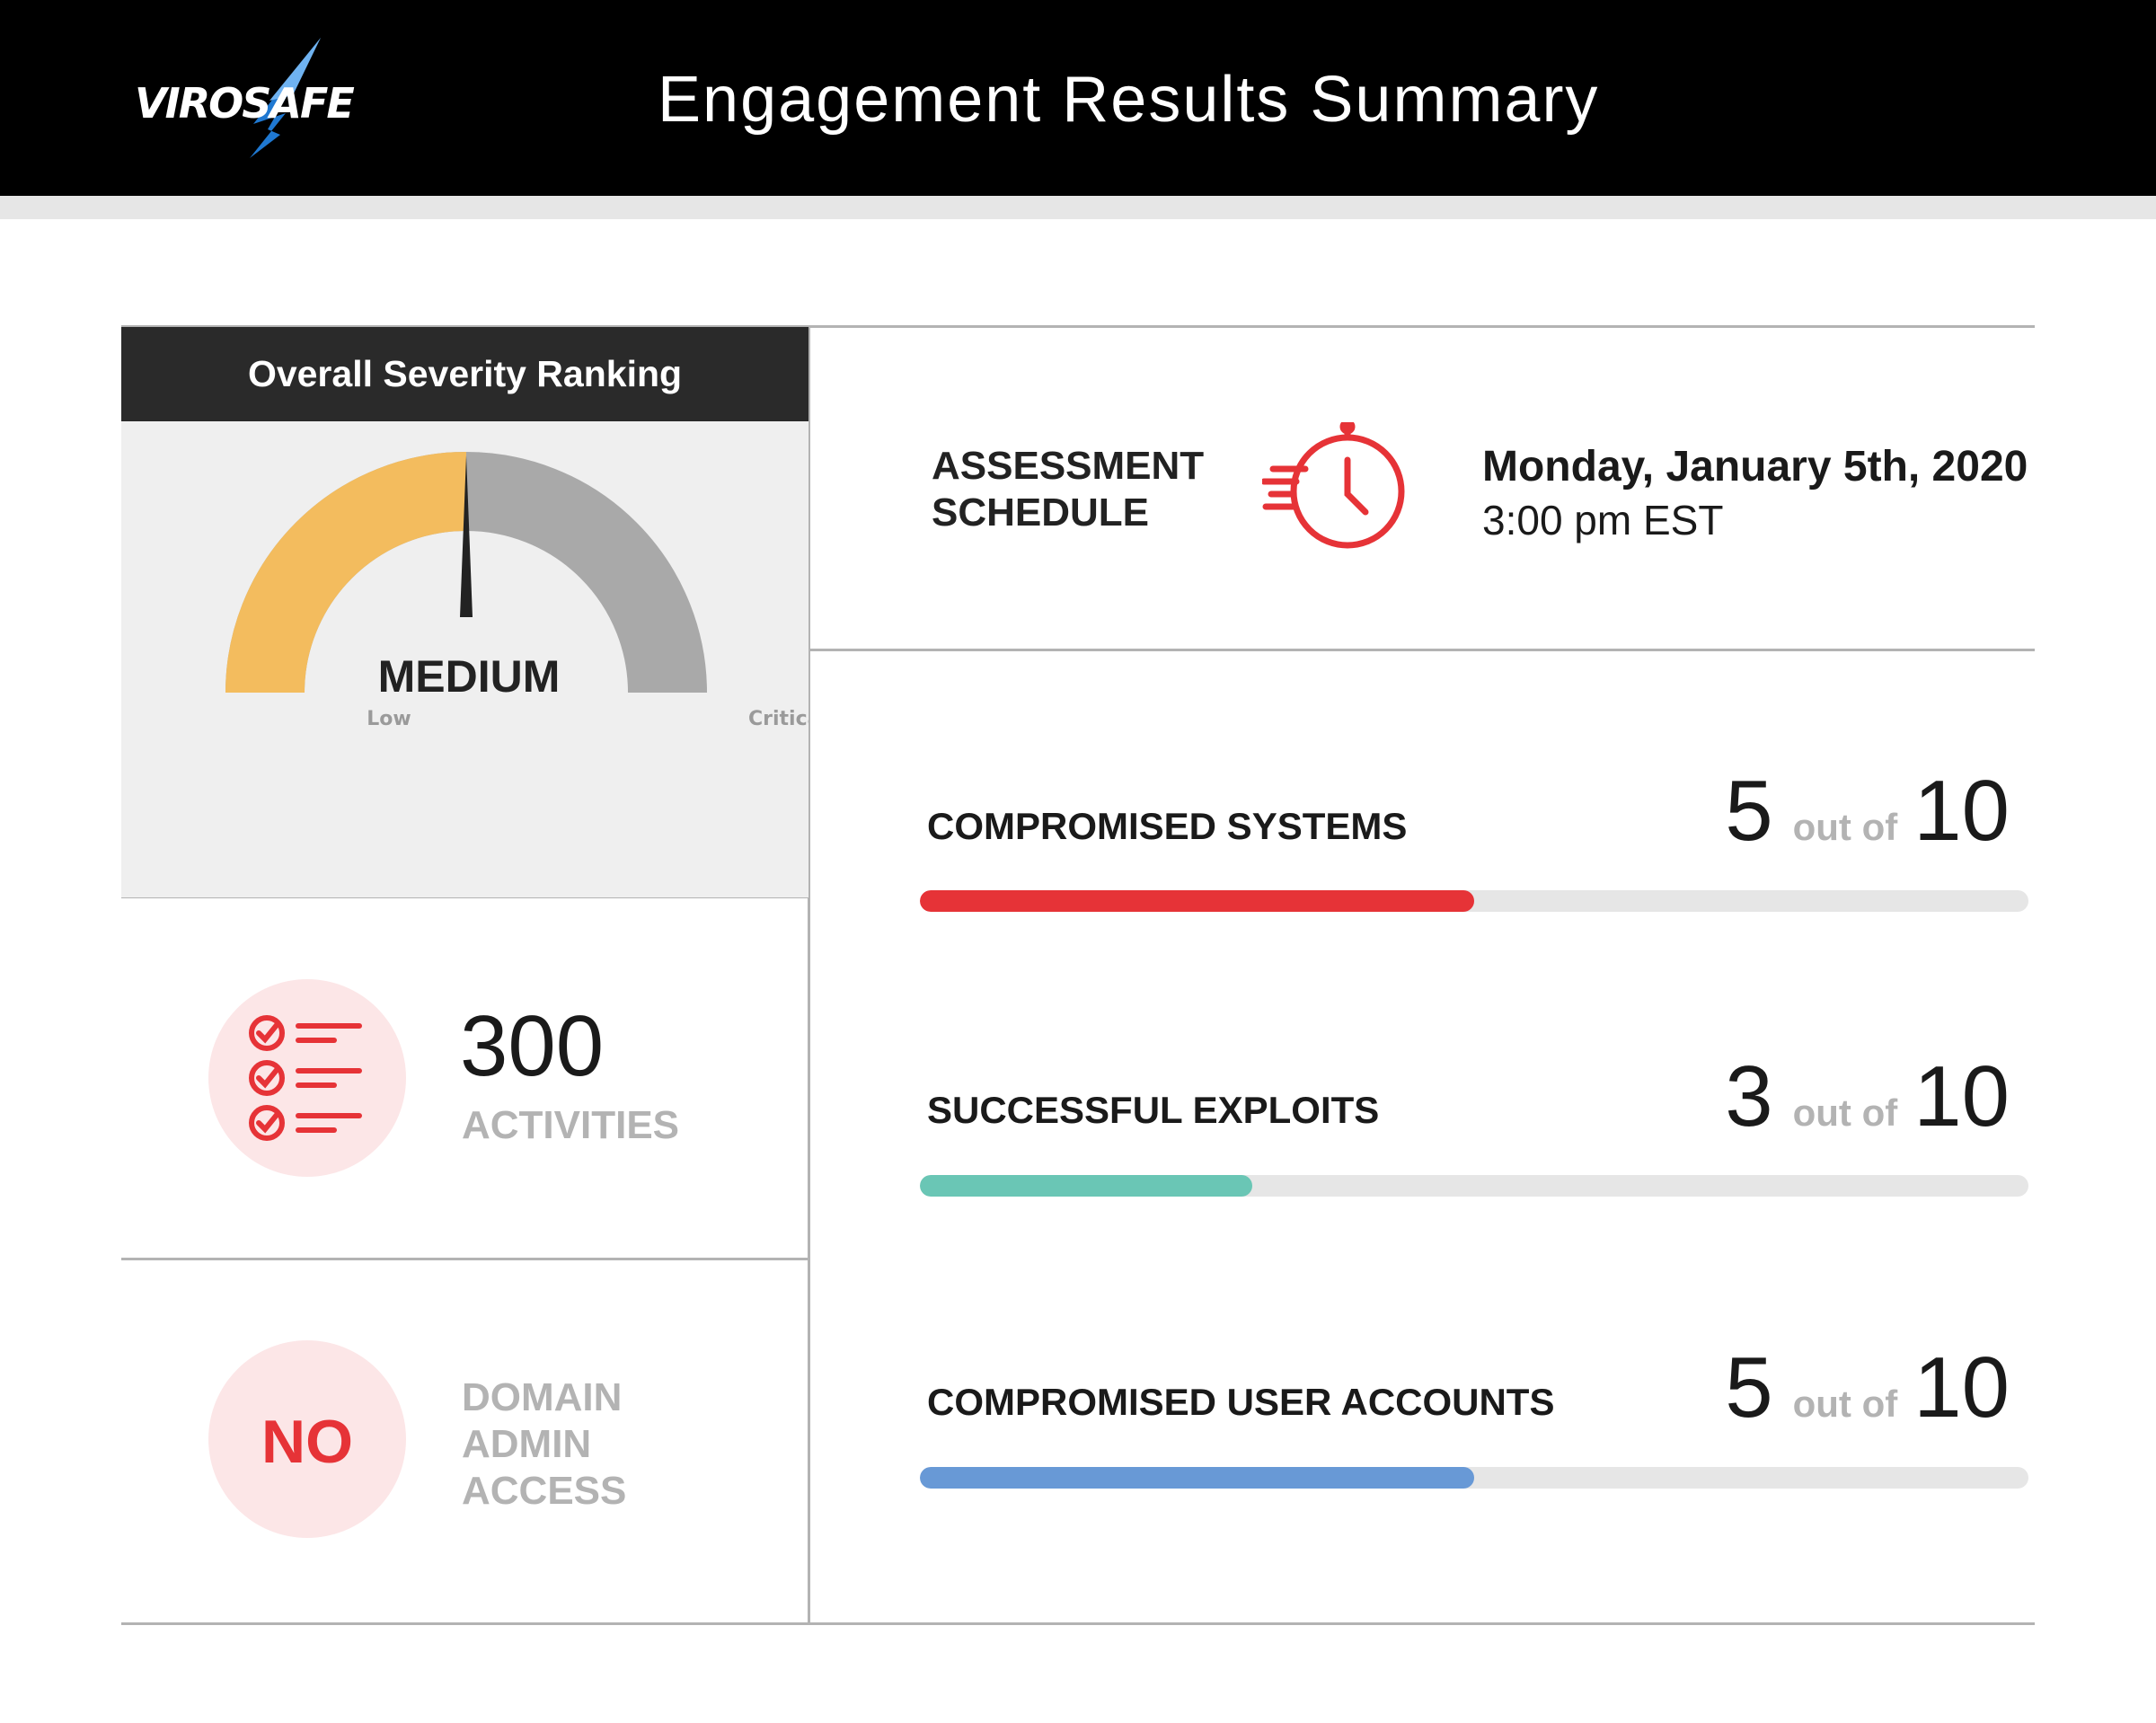 The height and width of the screenshot is (1723, 2156). I want to click on admin-access-label: DOMAIN ADMIN ACCESS, so click(578, 1444).